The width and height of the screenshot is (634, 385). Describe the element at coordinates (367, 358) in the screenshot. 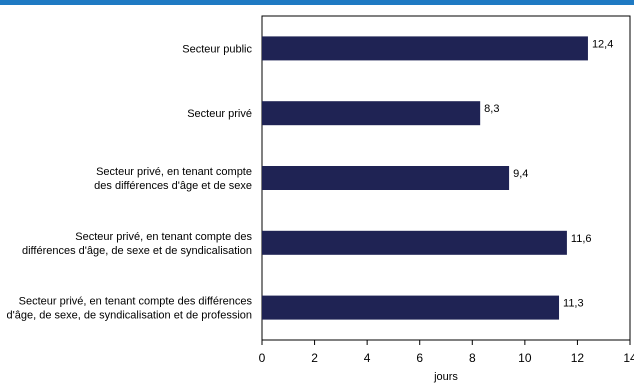

I see `x-tick-label-2: 4` at that location.